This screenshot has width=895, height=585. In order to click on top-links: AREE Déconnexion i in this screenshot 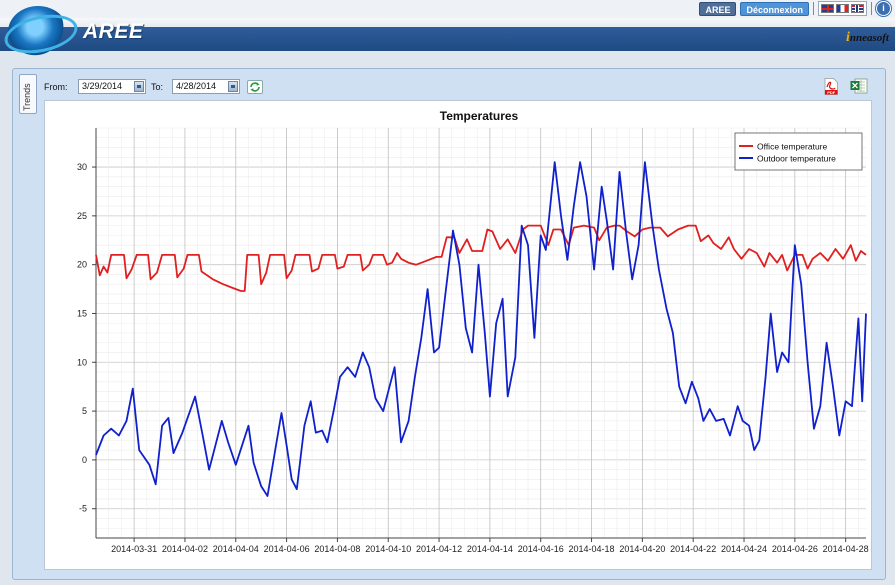, I will do `click(795, 8)`.